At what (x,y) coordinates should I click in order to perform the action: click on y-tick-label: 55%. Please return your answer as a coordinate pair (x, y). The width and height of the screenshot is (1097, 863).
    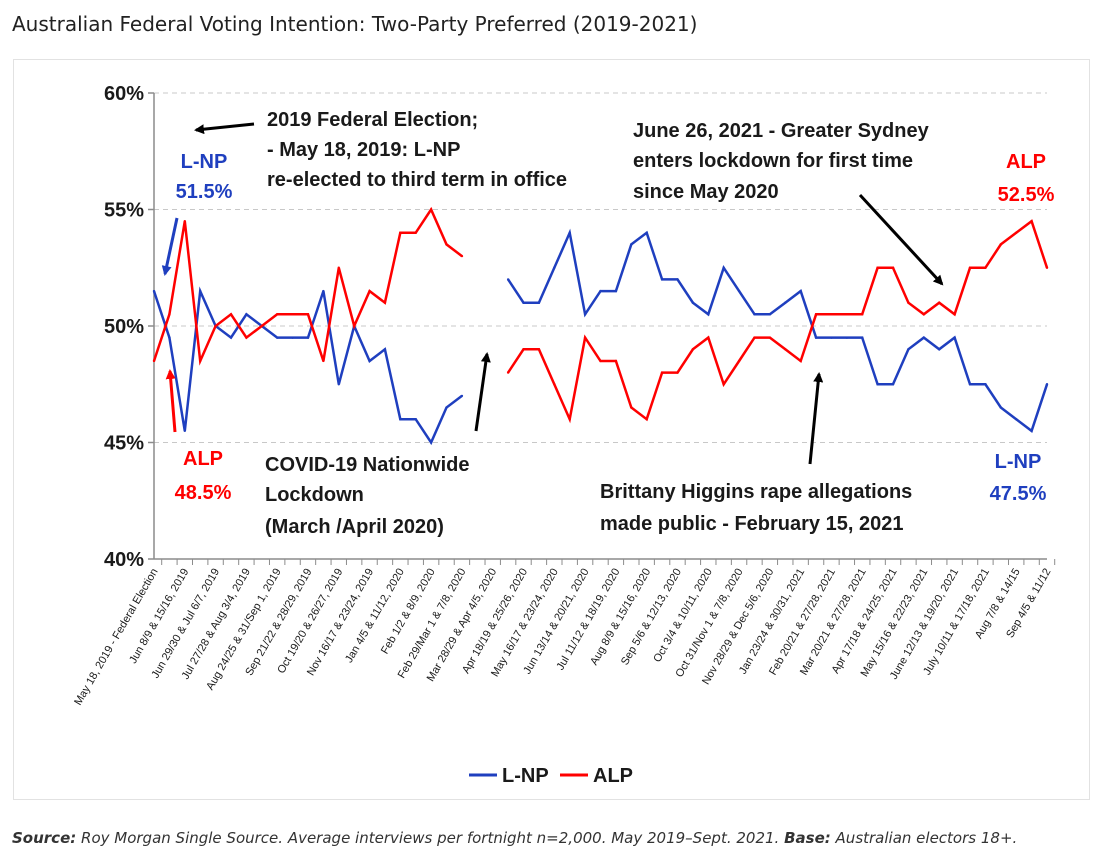
    Looking at the image, I should click on (124, 211).